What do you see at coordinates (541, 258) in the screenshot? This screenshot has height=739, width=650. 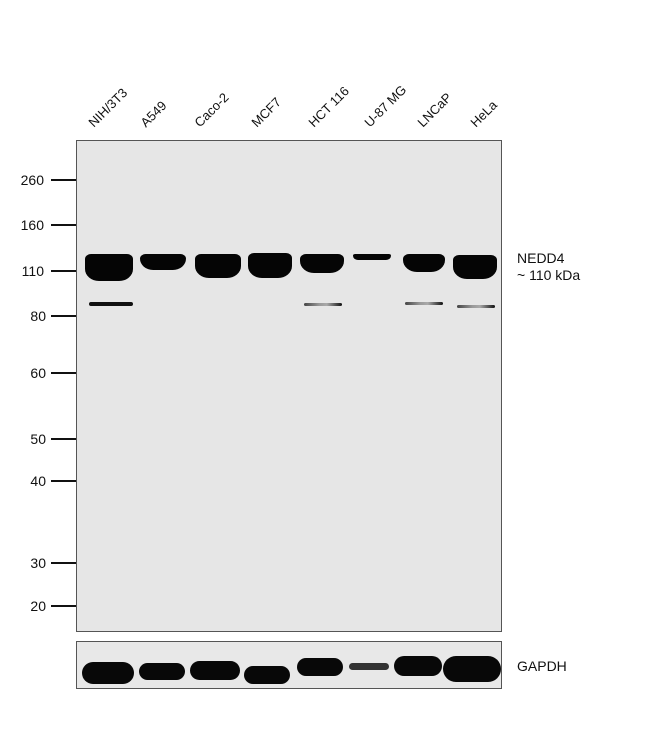 I see `target-name: NEDD4` at bounding box center [541, 258].